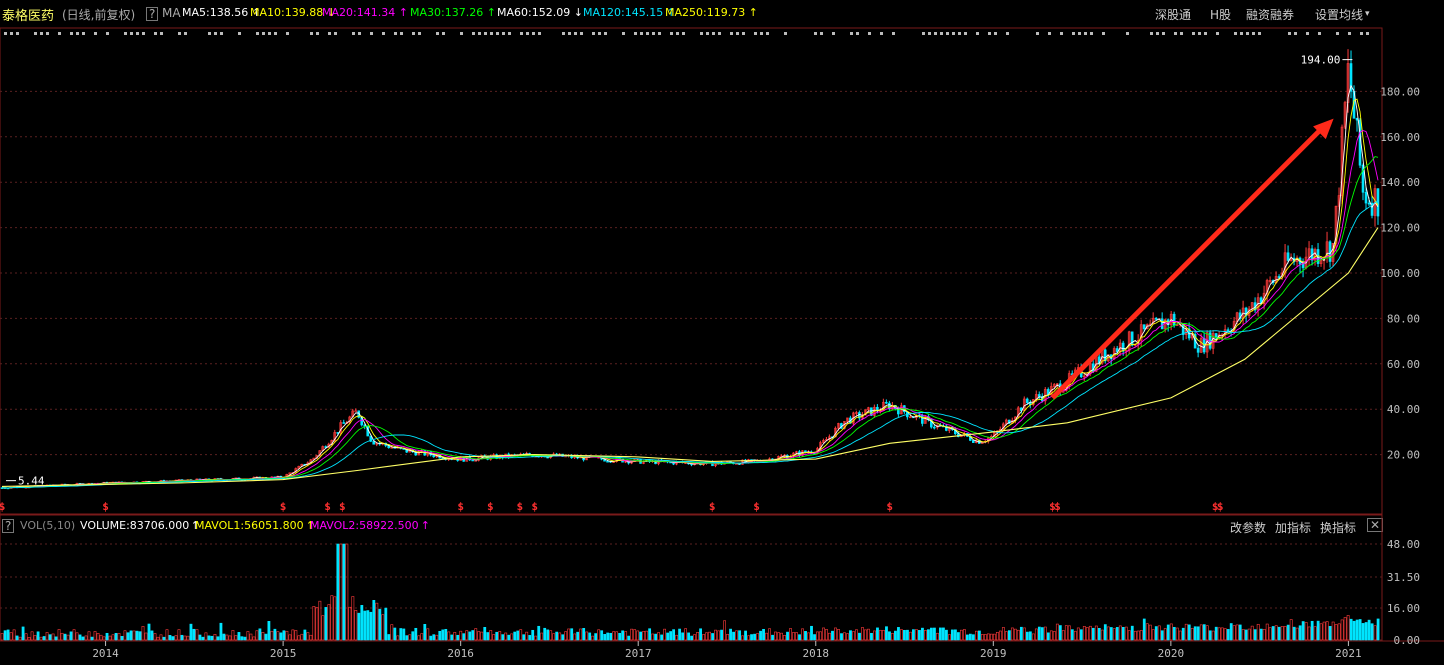 The height and width of the screenshot is (665, 1444). What do you see at coordinates (1403, 455) in the screenshot?
I see `price-tick-label: 20.00` at bounding box center [1403, 455].